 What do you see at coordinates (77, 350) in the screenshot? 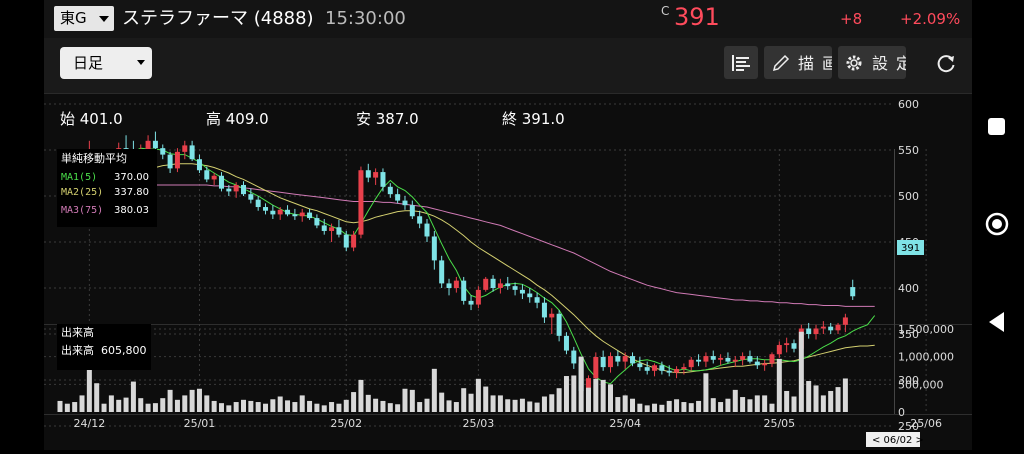
I see `volume-label: 出来高` at bounding box center [77, 350].